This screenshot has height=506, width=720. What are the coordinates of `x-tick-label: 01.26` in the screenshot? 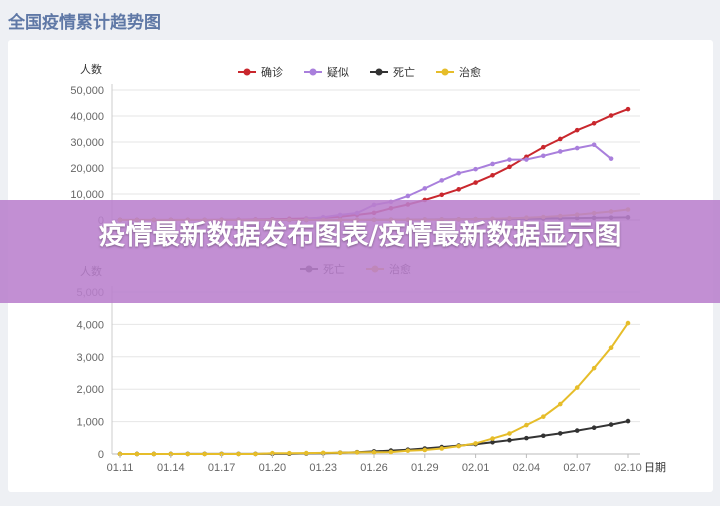 It's located at (374, 468).